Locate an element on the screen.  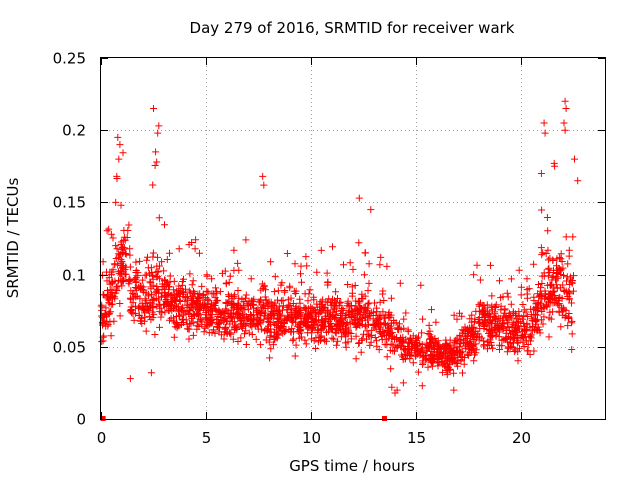
y-tick-label: 0 is located at coordinates (81, 420).